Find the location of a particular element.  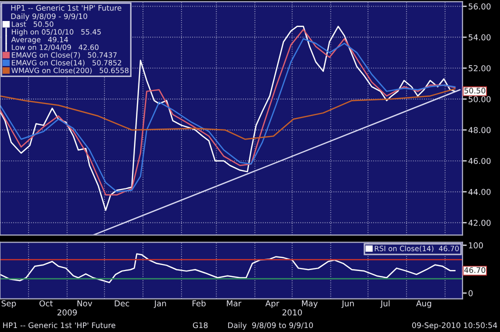

y-tick-label: 52.00 is located at coordinates (479, 68).